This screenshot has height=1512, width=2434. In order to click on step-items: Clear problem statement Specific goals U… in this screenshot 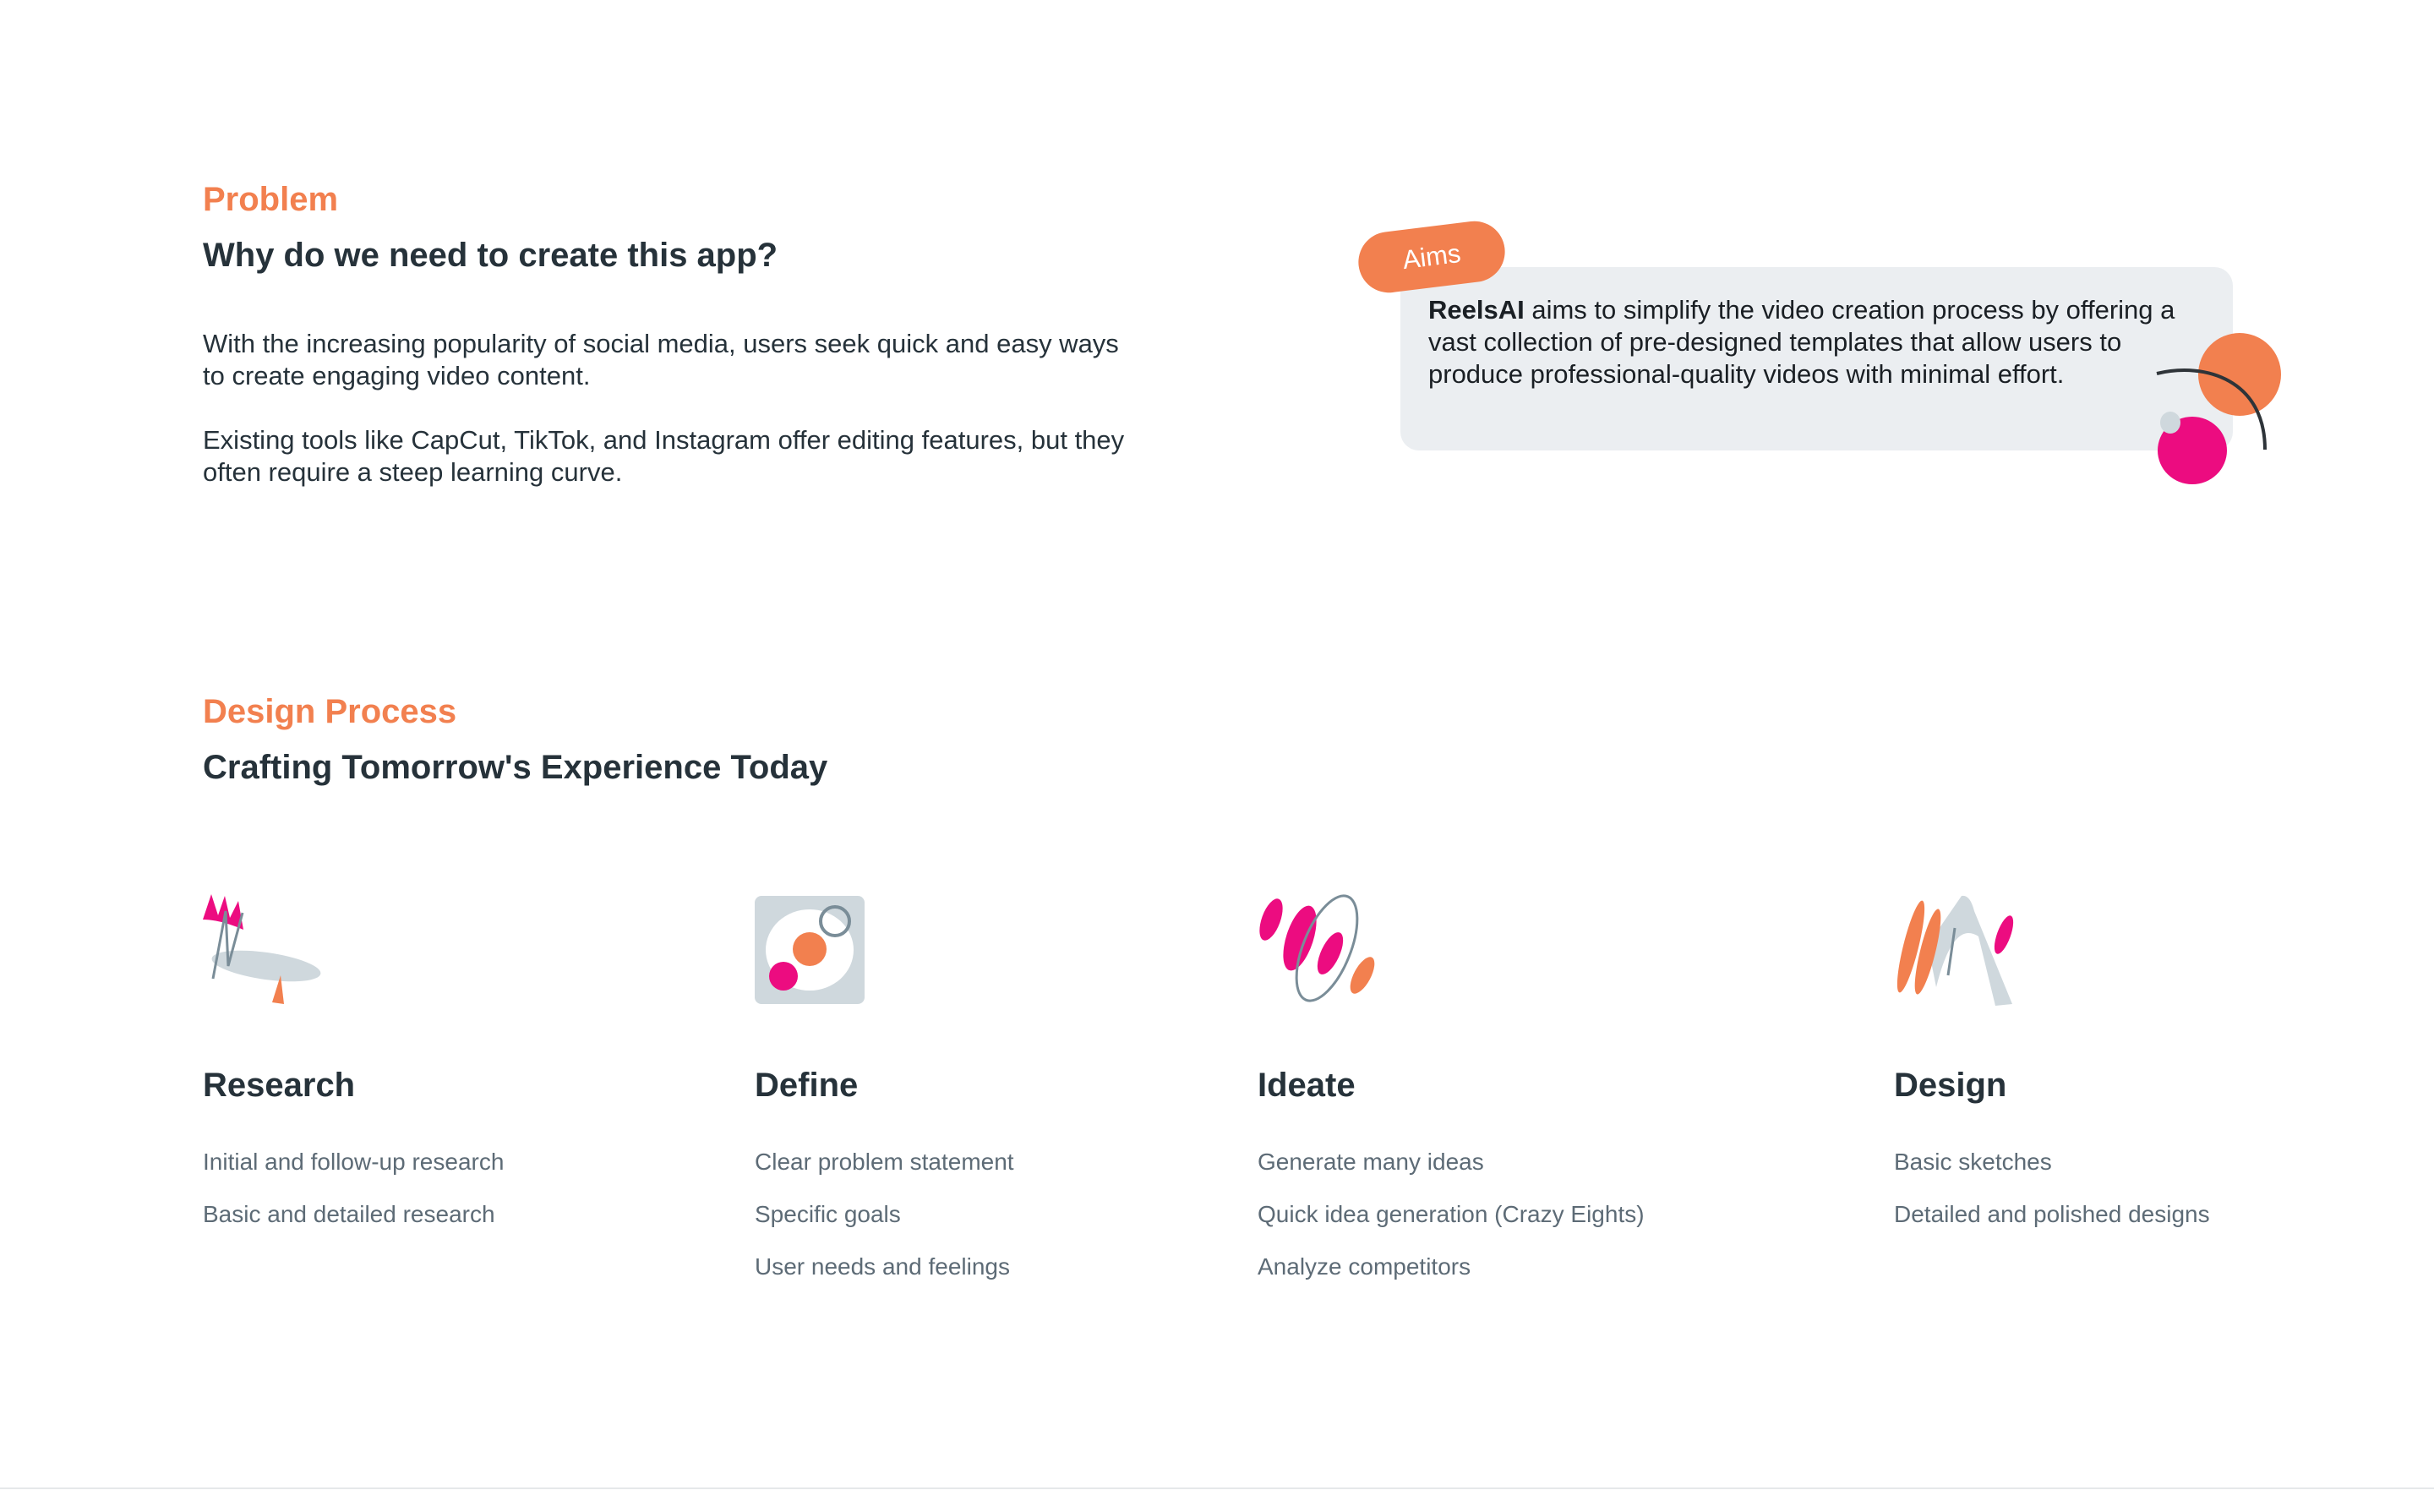, I will do `click(1008, 1227)`.